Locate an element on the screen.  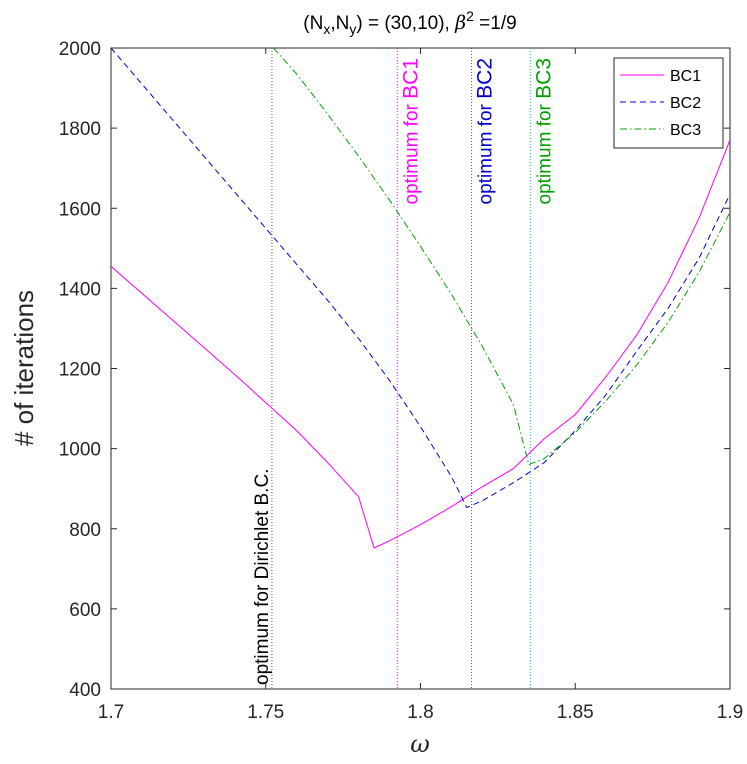
legend-label: BC3 is located at coordinates (685, 130).